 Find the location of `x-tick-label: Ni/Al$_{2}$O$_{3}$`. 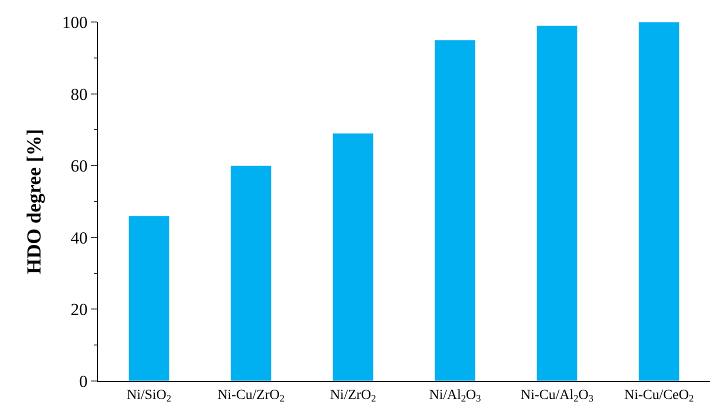

x-tick-label: Ni/Al$_{2}$O$_{3}$ is located at coordinates (455, 396).